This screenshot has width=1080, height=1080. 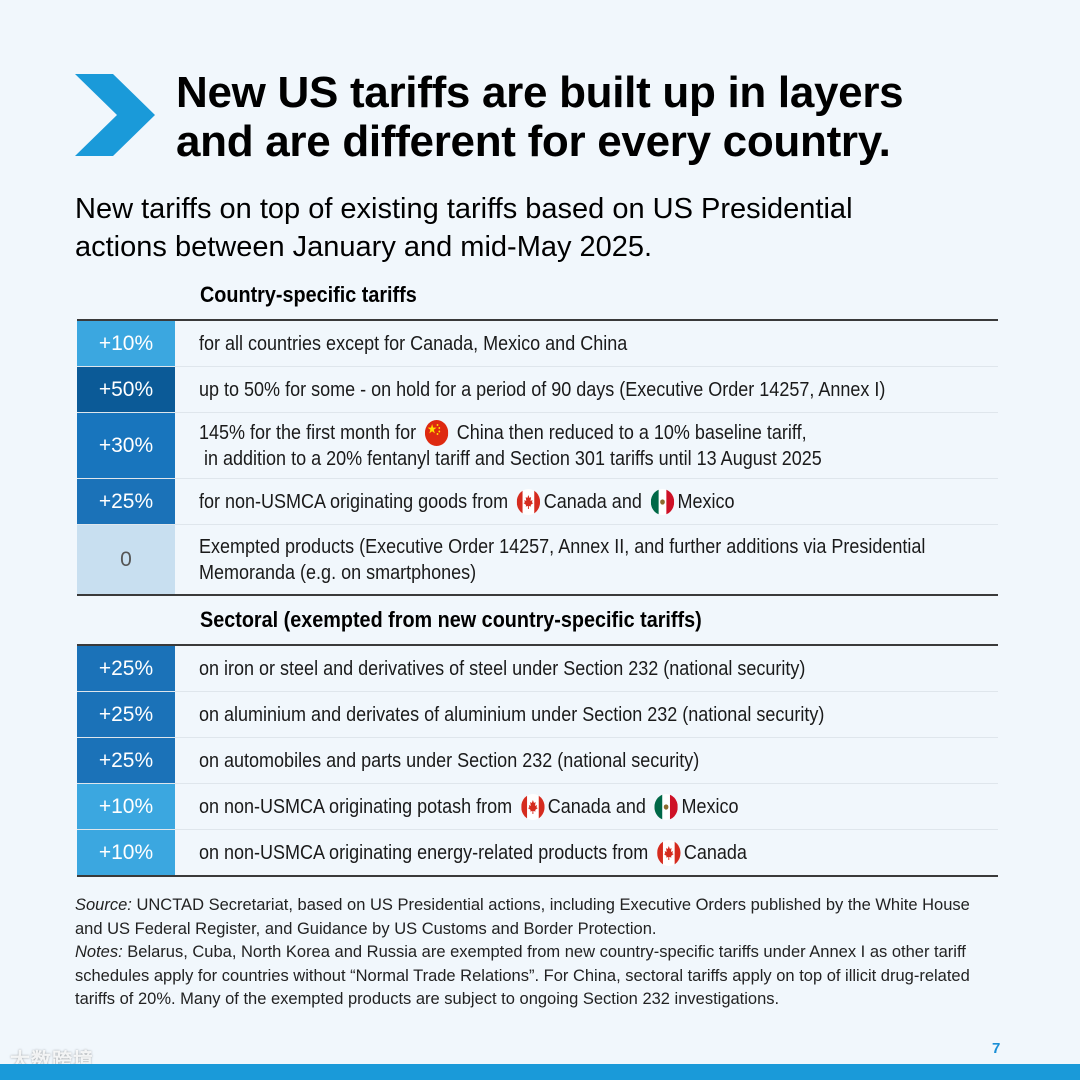 I want to click on description-text: Canada, so click(x=715, y=853).